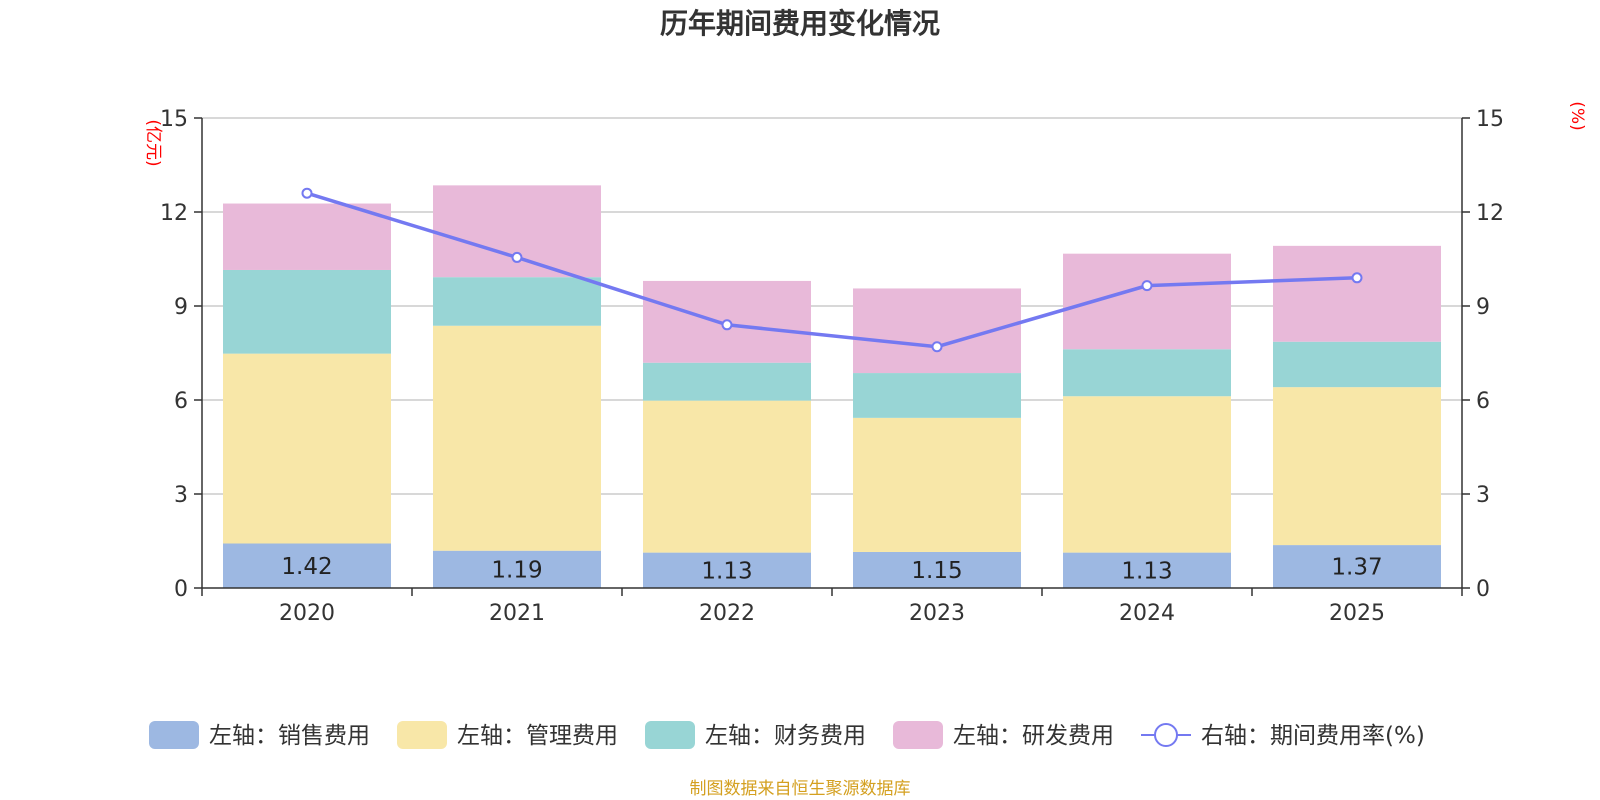  What do you see at coordinates (174, 119) in the screenshot?
I see `left-tick-label: 15` at bounding box center [174, 119].